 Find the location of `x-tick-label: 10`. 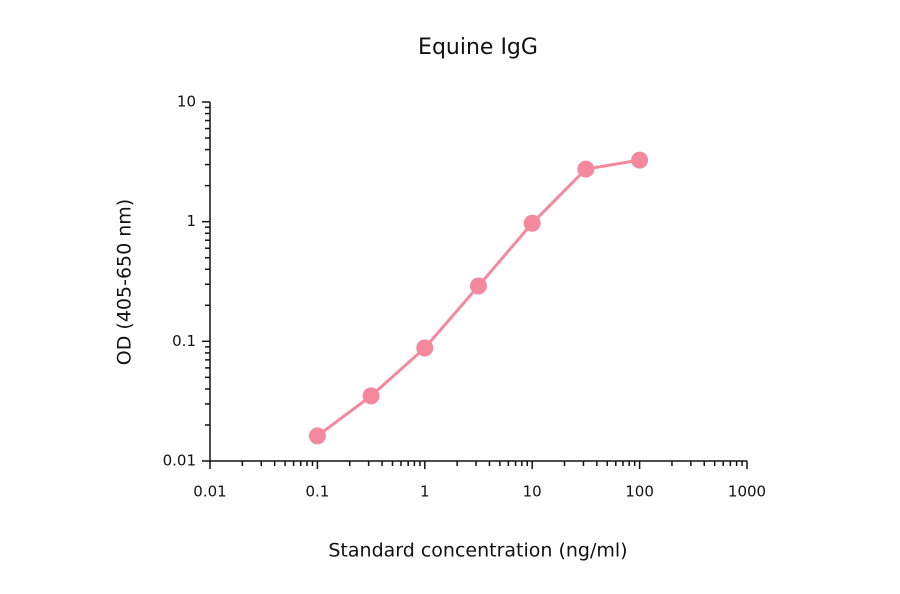

x-tick-label: 10 is located at coordinates (532, 492).